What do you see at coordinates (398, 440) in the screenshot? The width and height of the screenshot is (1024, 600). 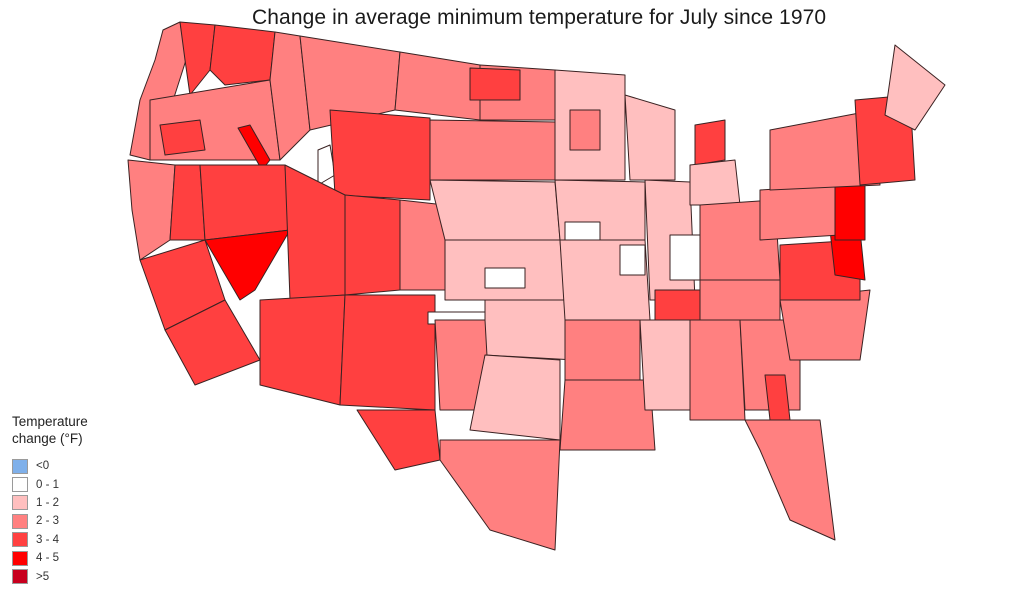 I see `map-region: Texas Trans-Pecos: 3 - 4` at bounding box center [398, 440].